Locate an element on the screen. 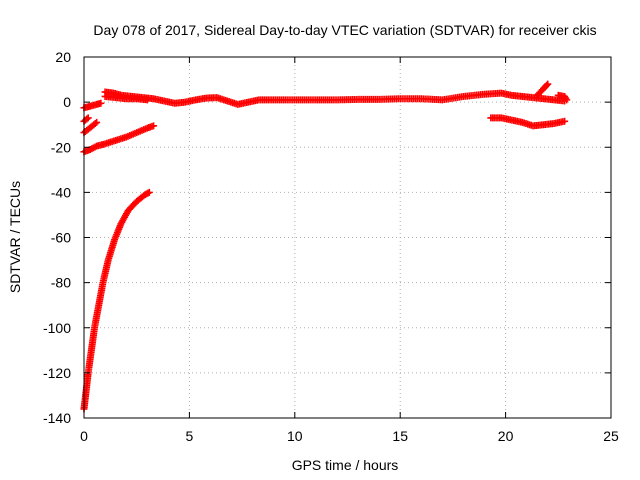 The image size is (640, 480). y-tick-label: 0 is located at coordinates (67, 102).